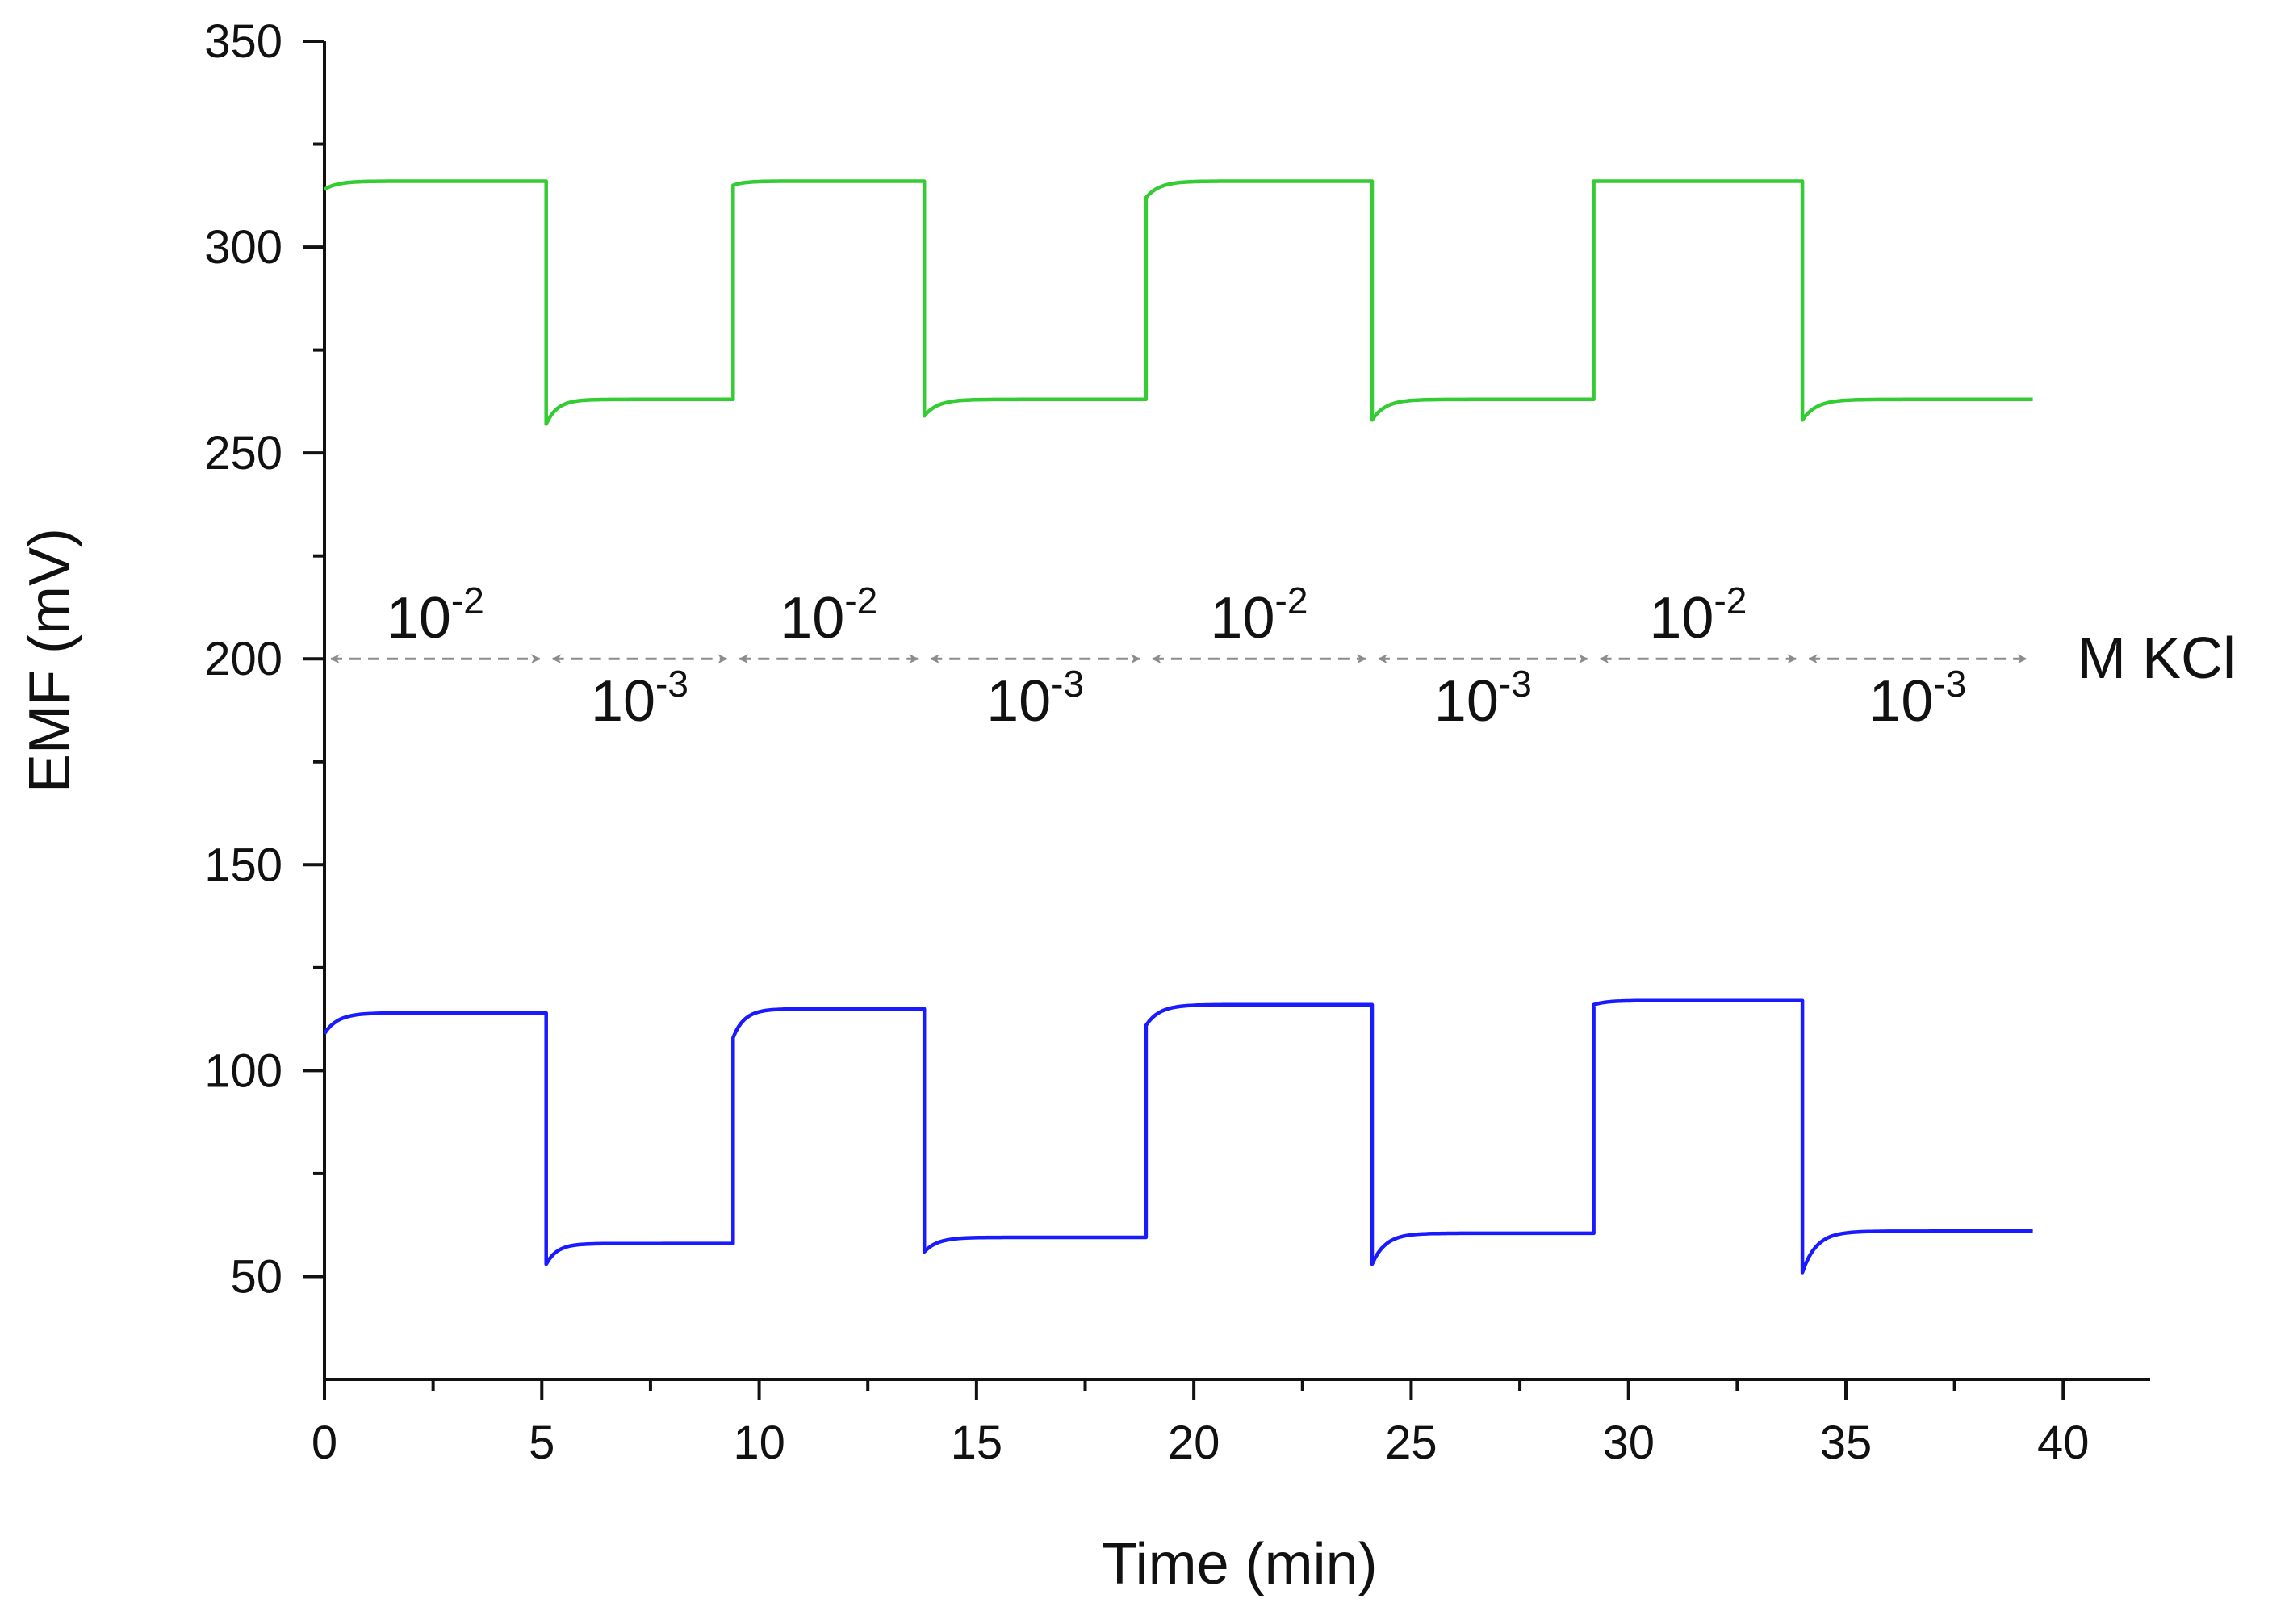 The height and width of the screenshot is (1624, 2289). Describe the element at coordinates (1846, 1443) in the screenshot. I see `x-tick-label: 35` at that location.